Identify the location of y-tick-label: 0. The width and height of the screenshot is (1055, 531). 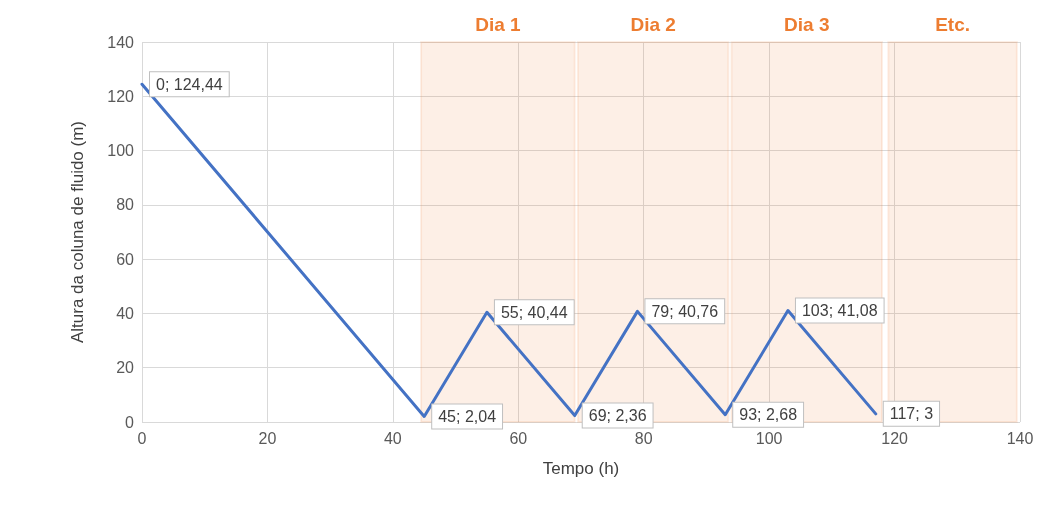
(130, 422).